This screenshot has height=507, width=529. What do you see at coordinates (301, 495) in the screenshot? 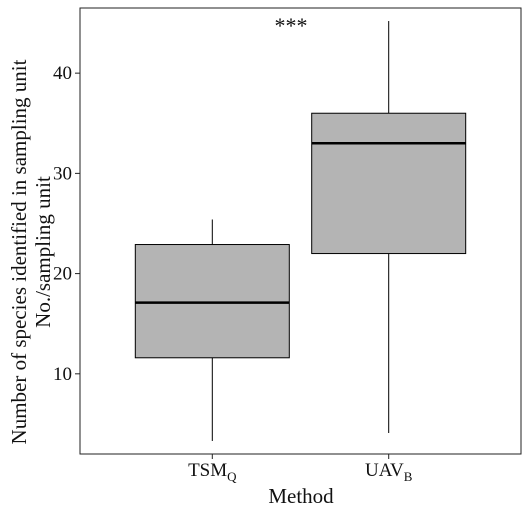
I see `x-axis-title: Method` at bounding box center [301, 495].